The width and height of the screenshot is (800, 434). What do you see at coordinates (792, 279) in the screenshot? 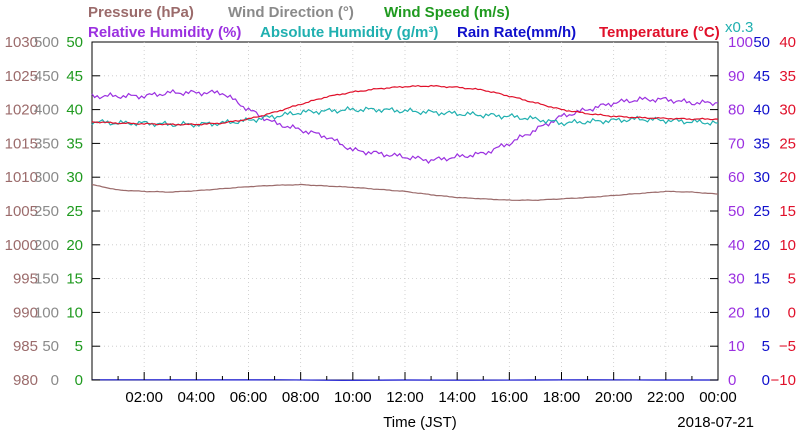
I see `right-tick-label-temperature: 5` at bounding box center [792, 279].